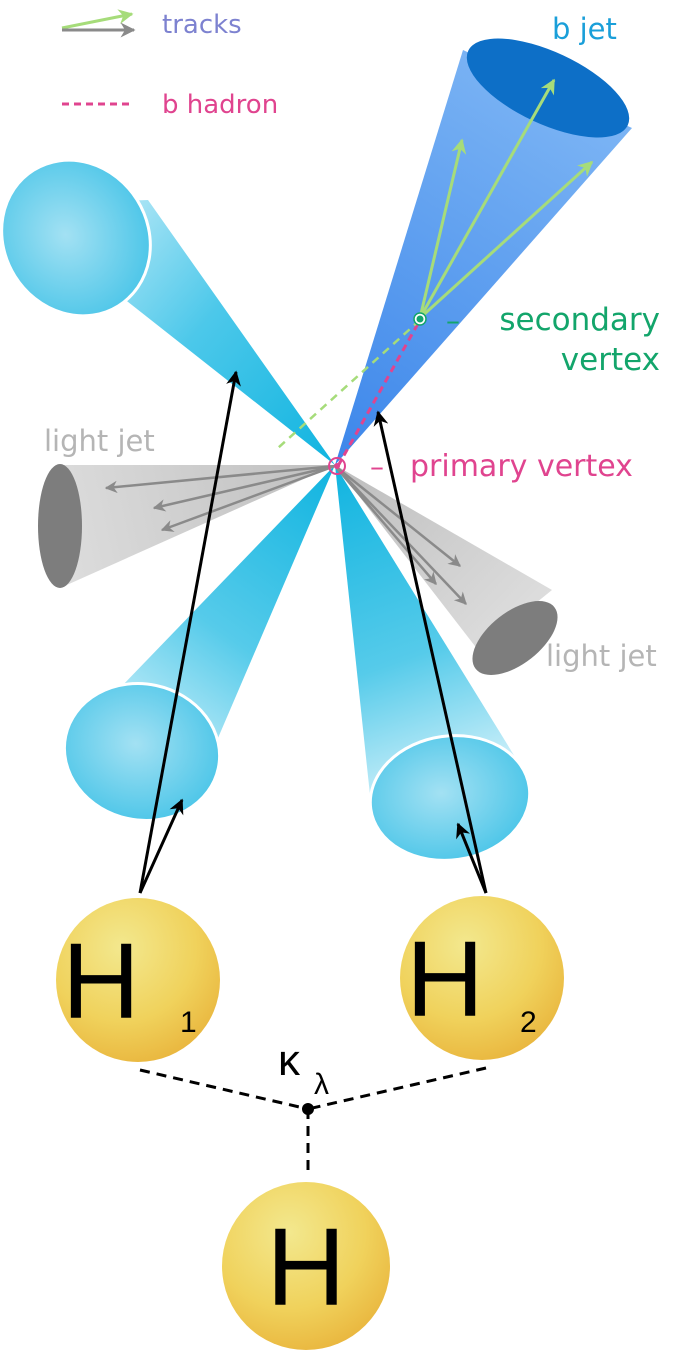 The height and width of the screenshot is (1356, 694). I want to click on lambda-subscript: λ, so click(321, 1084).